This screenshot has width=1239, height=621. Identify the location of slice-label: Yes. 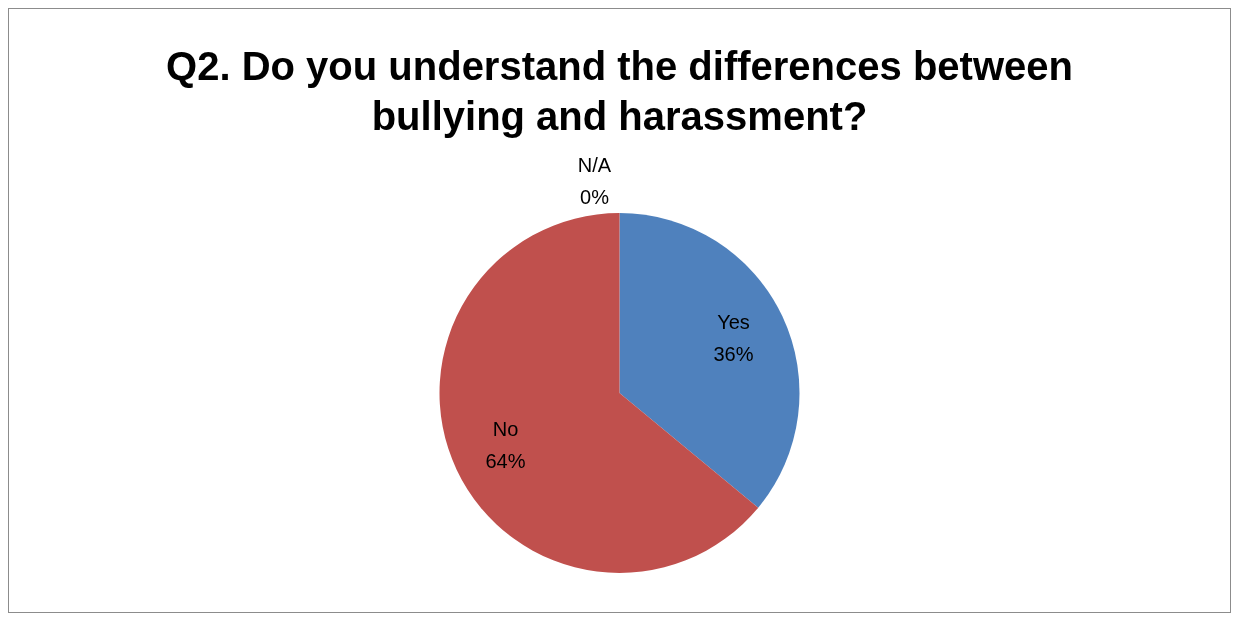
(733, 321).